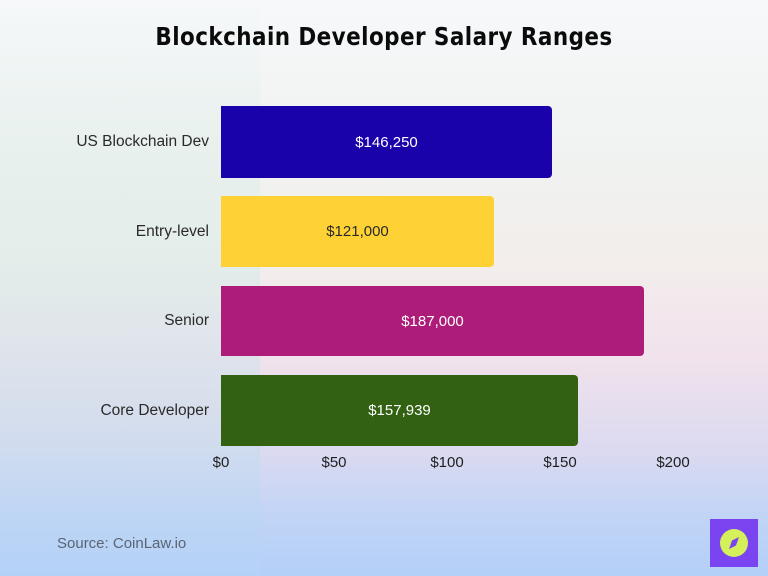 This screenshot has height=576, width=768. I want to click on category-label: Entry-level, so click(172, 231).